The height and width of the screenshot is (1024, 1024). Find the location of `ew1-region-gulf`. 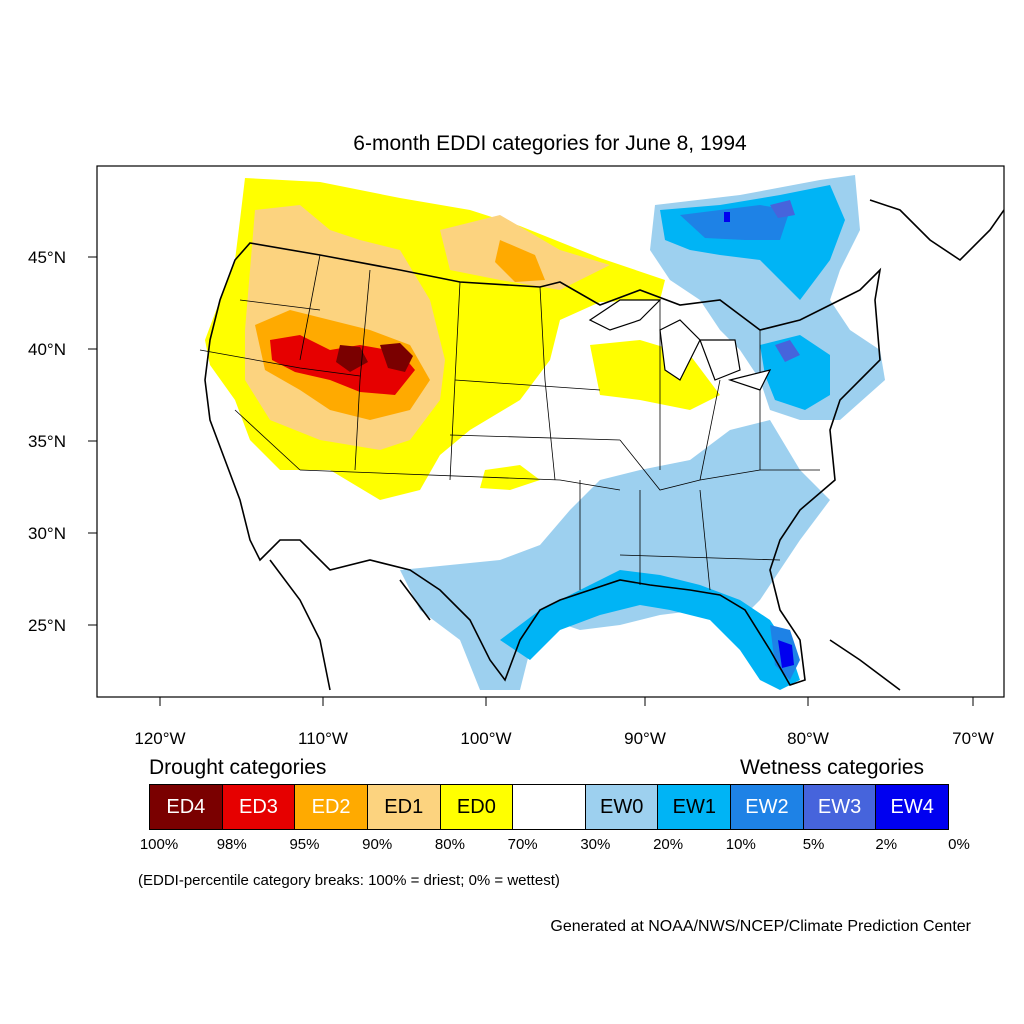

ew1-region-gulf is located at coordinates (650, 630).